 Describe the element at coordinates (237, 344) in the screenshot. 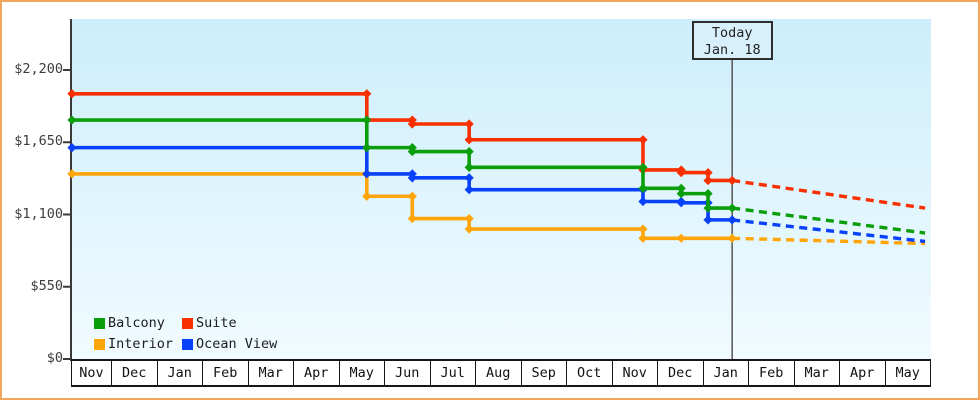

I see `legend-label: Ocean View` at that location.